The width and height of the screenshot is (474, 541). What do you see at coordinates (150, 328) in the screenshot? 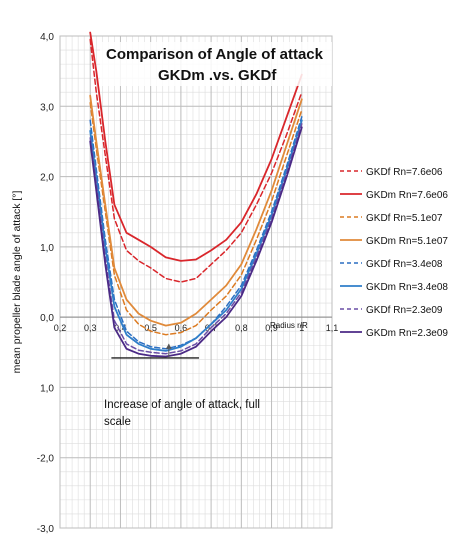
I see `x-tick-label: 0,5` at bounding box center [150, 328].